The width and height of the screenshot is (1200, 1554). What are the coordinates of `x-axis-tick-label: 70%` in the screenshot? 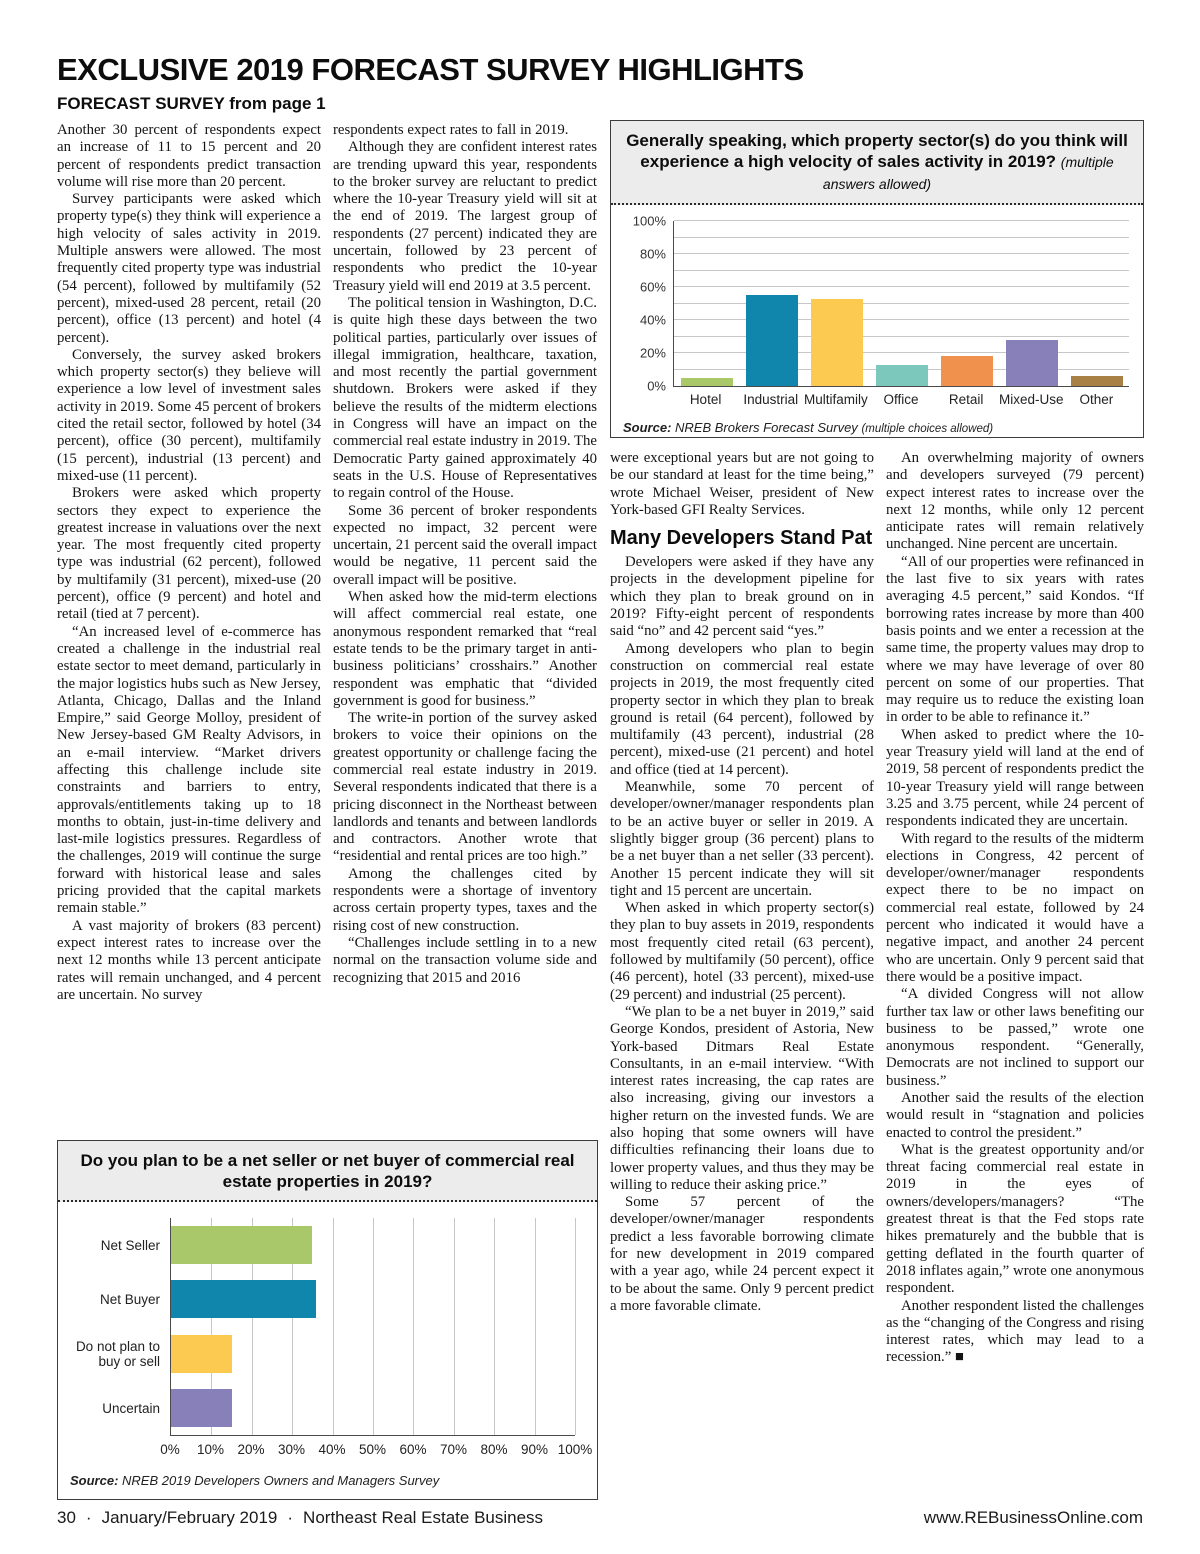 It's located at (453, 1449).